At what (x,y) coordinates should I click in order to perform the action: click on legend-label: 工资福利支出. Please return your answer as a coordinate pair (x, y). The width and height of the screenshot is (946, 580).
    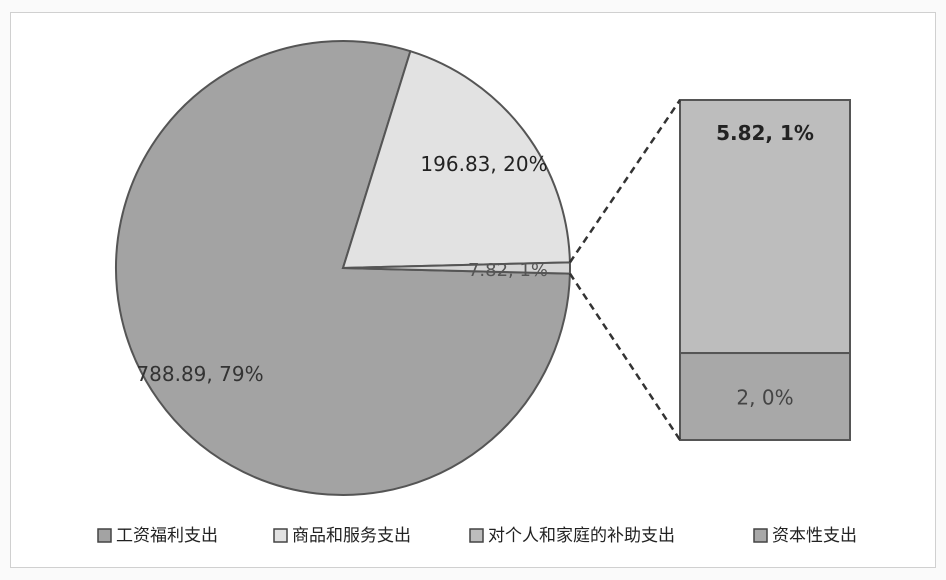
    Looking at the image, I should click on (167, 536).